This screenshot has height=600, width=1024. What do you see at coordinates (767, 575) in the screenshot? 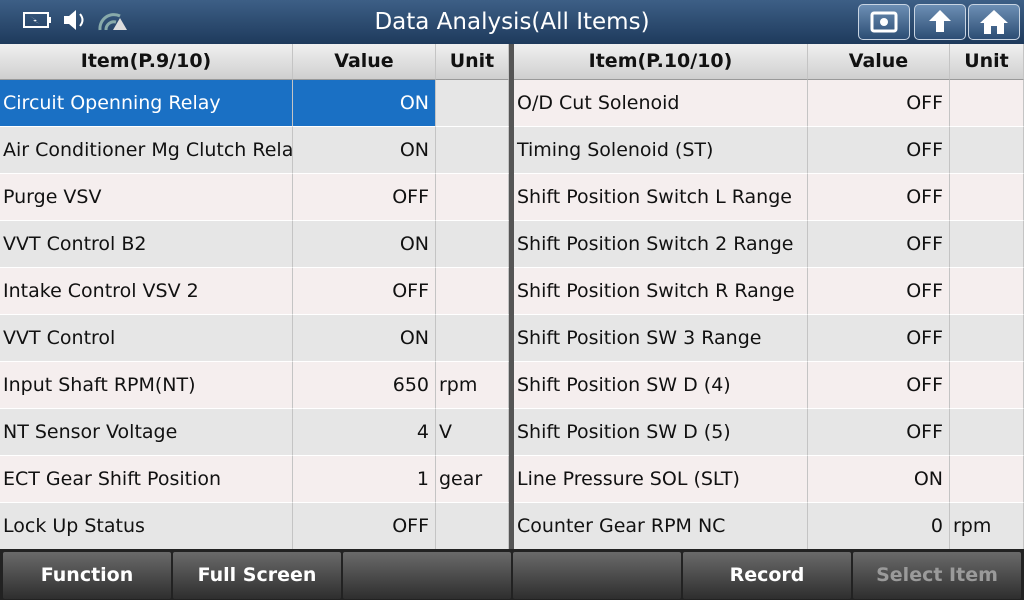
I see `record-button: Record` at bounding box center [767, 575].